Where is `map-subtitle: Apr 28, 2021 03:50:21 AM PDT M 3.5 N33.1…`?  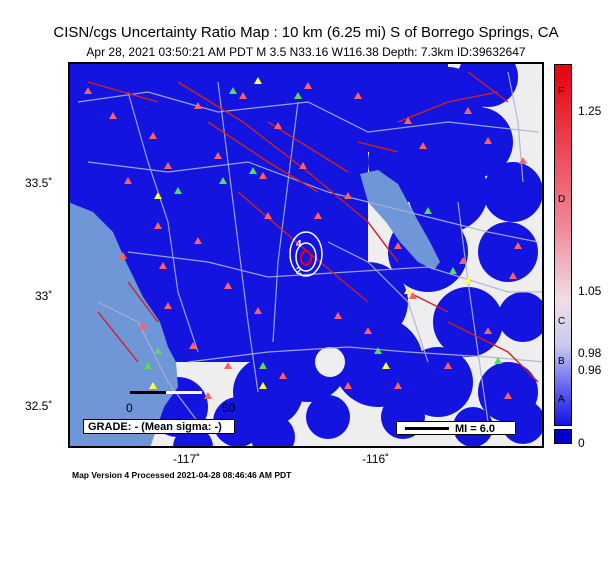
map-subtitle: Apr 28, 2021 03:50:21 AM PDT M 3.5 N33.1… is located at coordinates (306, 52).